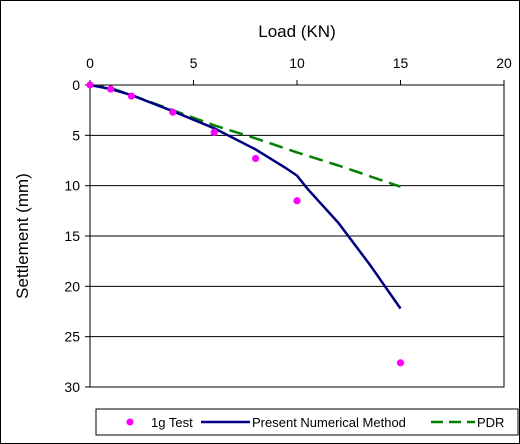 Image resolution: width=520 pixels, height=444 pixels. I want to click on y-tick-label-1: 5, so click(76, 135).